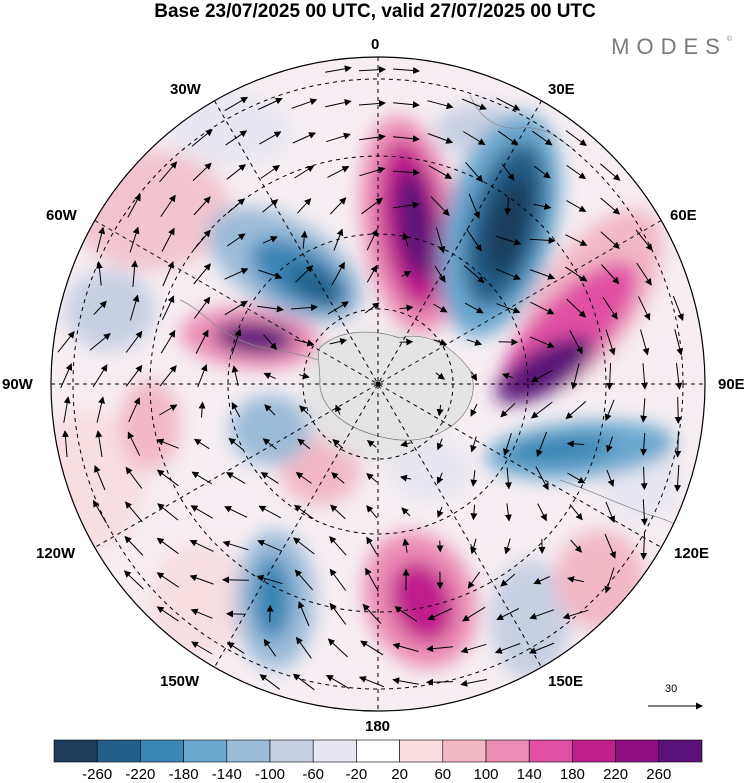 The image size is (750, 783). What do you see at coordinates (378, 751) in the screenshot?
I see `colorbar` at bounding box center [378, 751].